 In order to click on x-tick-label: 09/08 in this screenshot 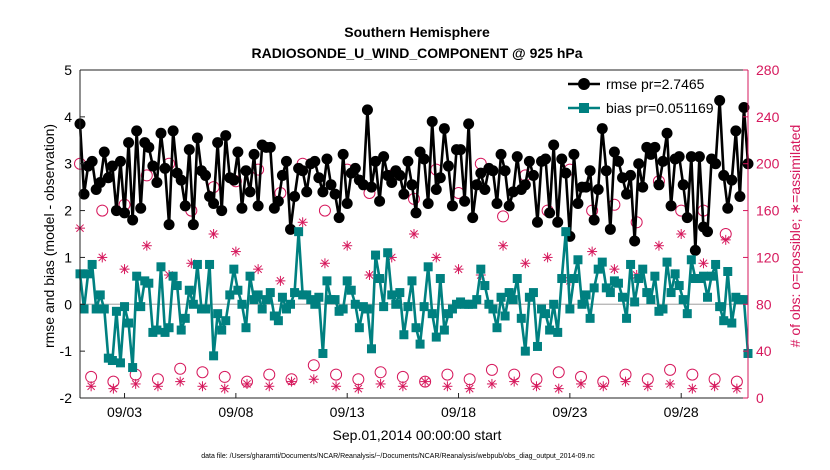, I will do `click(235, 412)`.